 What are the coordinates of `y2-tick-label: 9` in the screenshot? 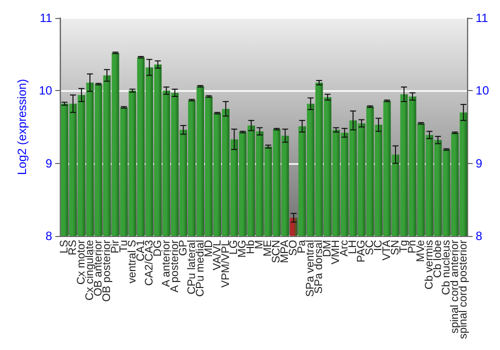 It's located at (479, 163).